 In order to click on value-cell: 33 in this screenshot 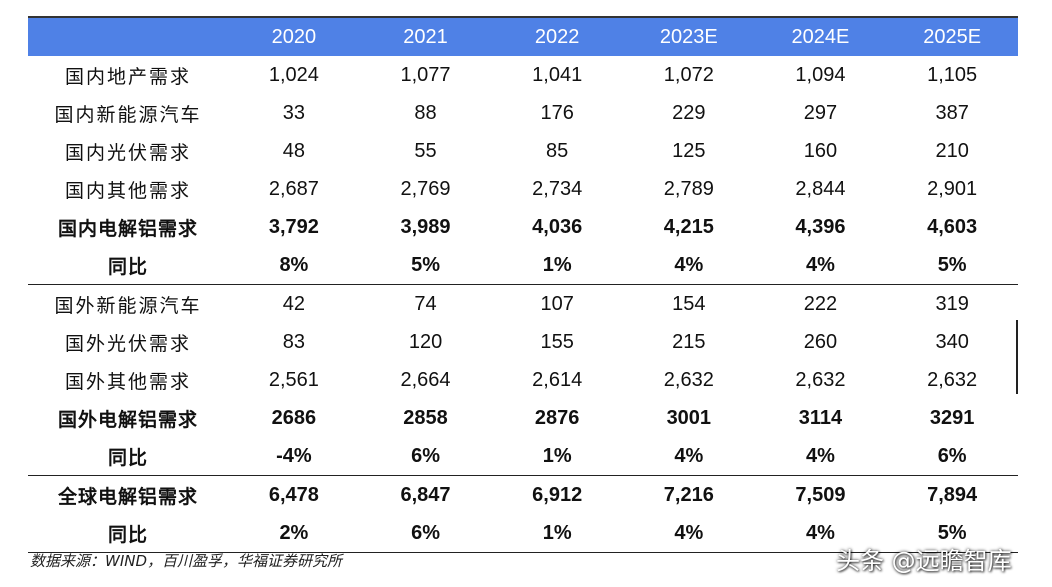, I will do `click(294, 112)`.